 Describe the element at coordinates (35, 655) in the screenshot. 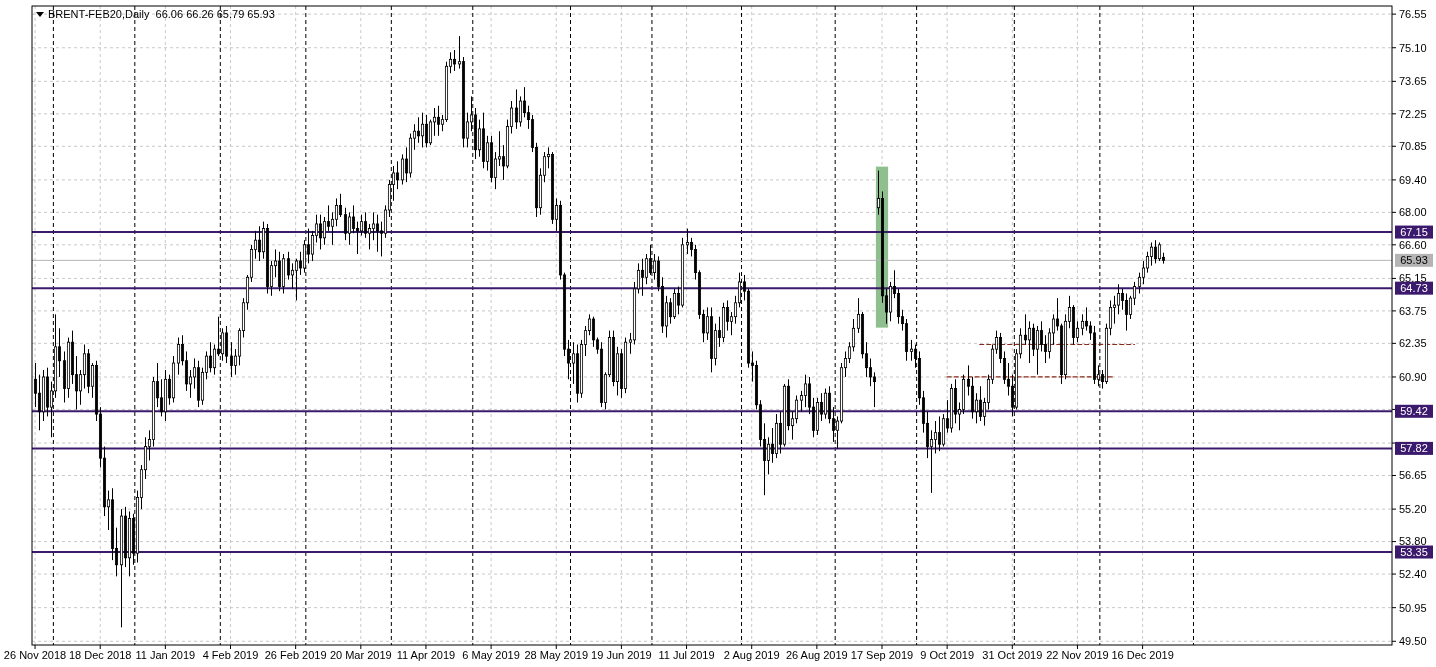

I see `x-tick-label: 26 Nov 2018` at that location.